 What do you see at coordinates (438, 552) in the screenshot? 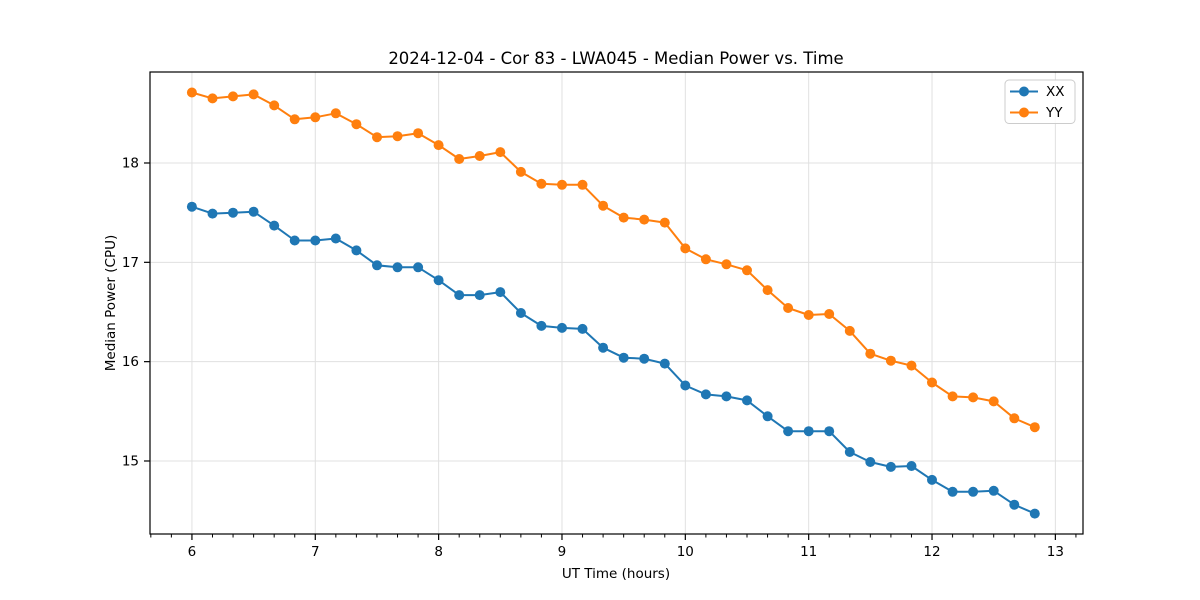
I see `x-tick-label: 8` at bounding box center [438, 552].